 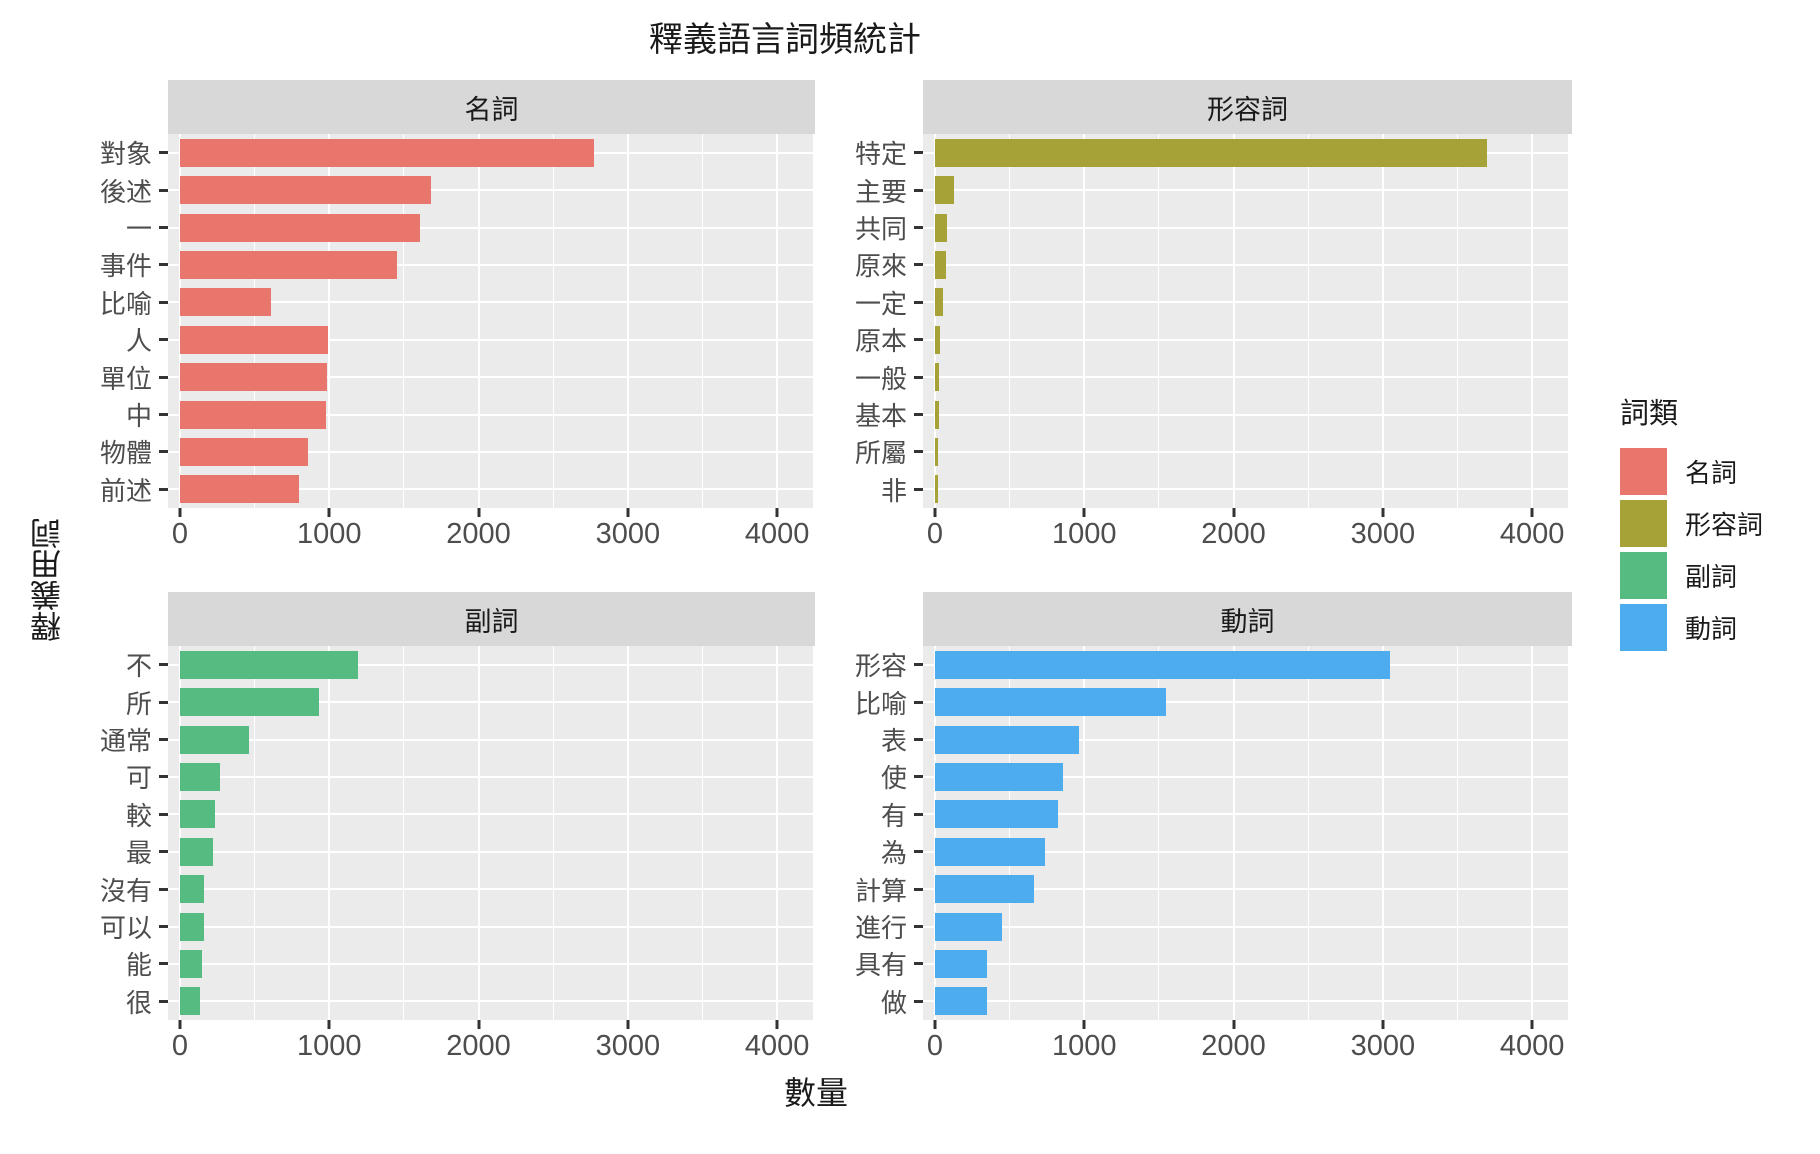 I want to click on y-category-label: 對象, so click(x=125, y=154).